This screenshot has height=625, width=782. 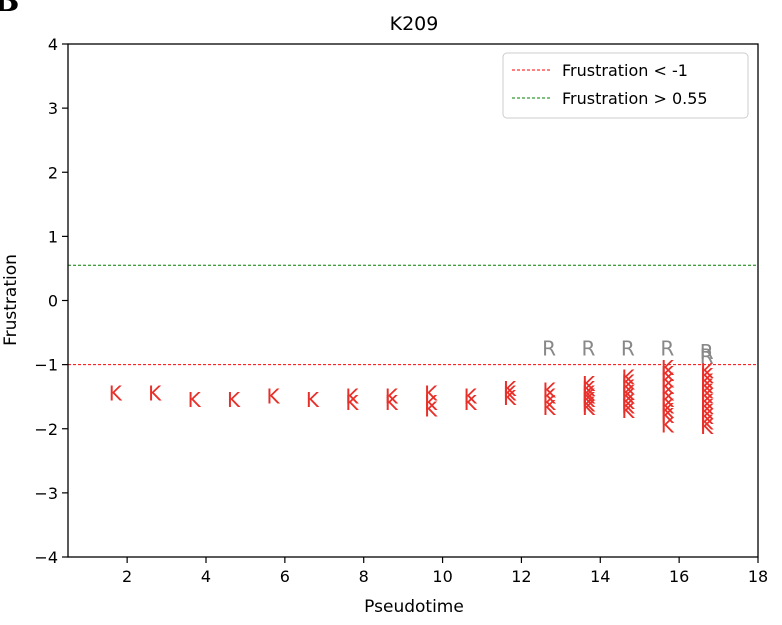 I want to click on y-tick-label-1: −3, so click(x=46, y=493).